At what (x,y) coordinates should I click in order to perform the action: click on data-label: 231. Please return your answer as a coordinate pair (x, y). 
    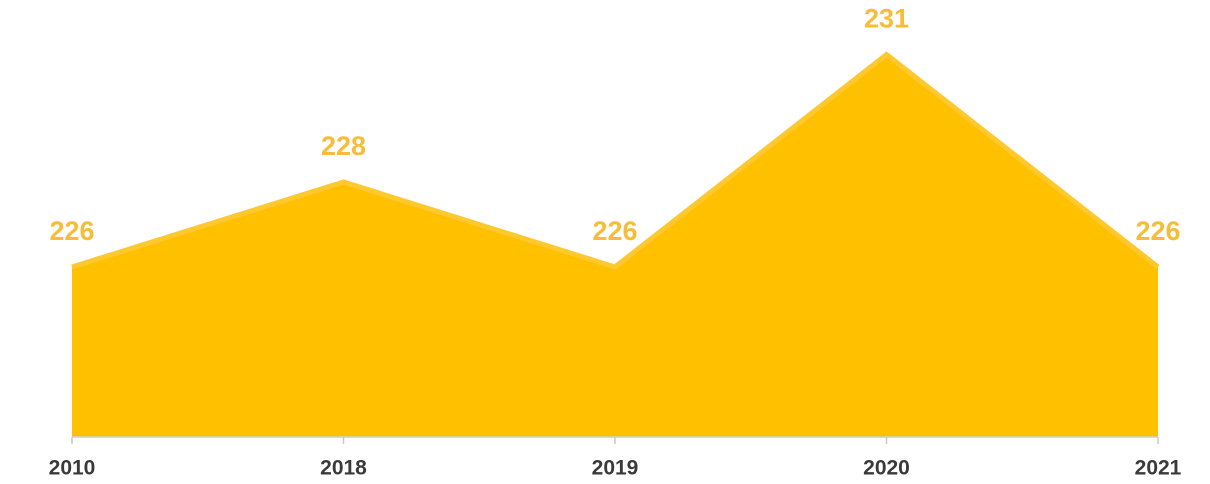
    Looking at the image, I should click on (886, 19).